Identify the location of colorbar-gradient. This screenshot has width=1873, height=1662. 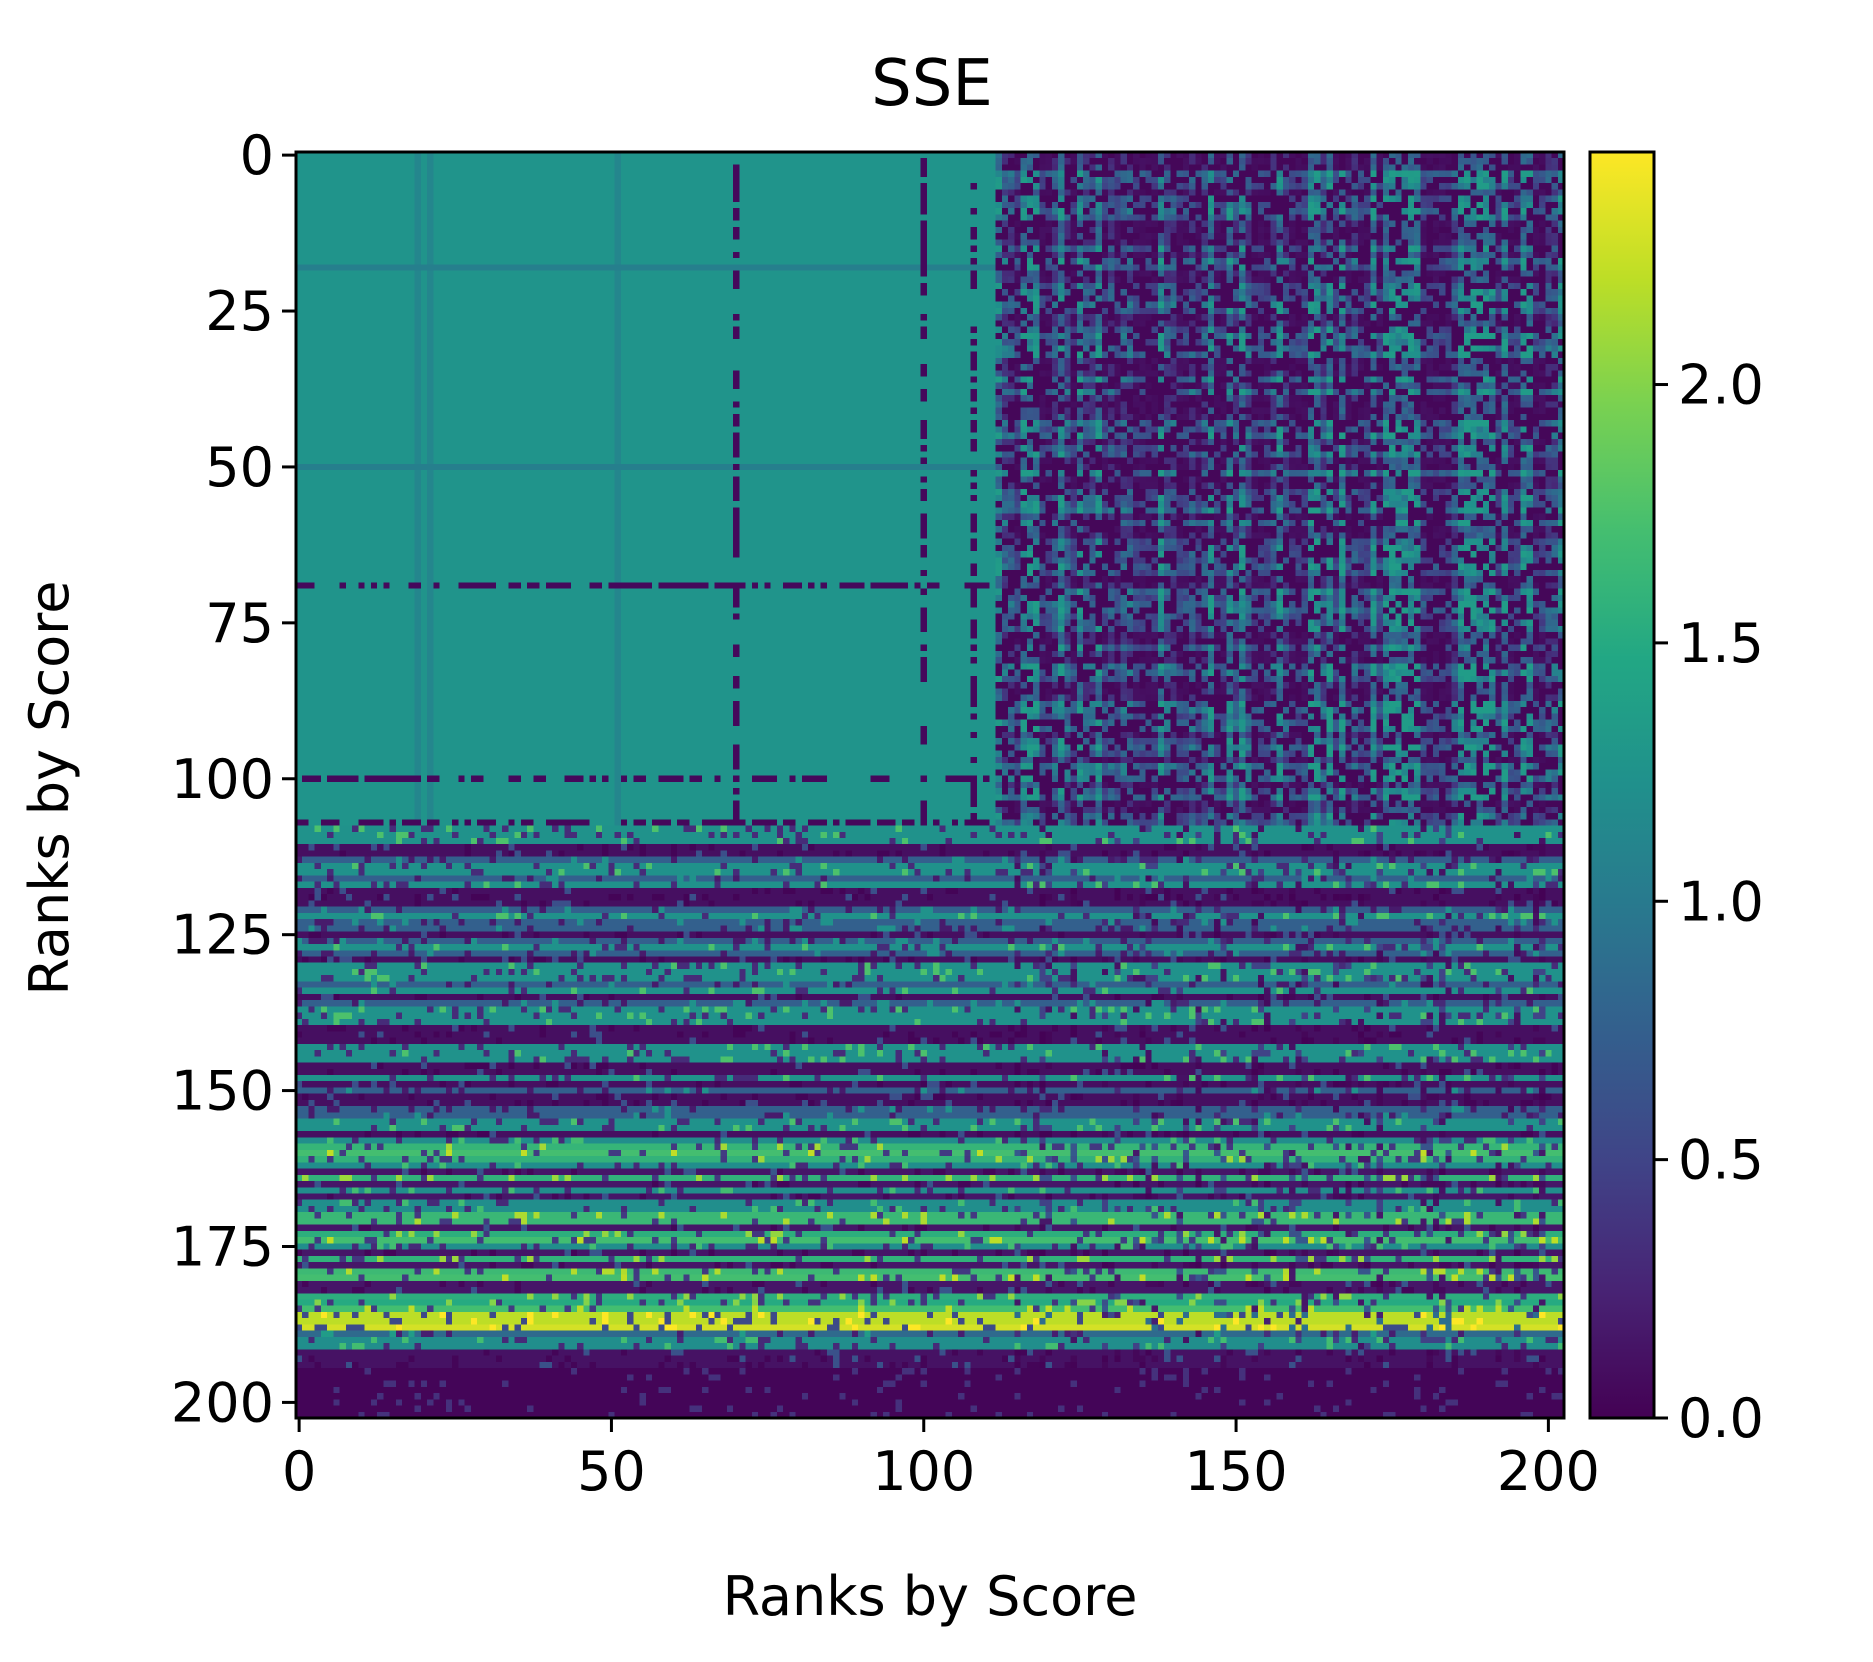
(1622, 785).